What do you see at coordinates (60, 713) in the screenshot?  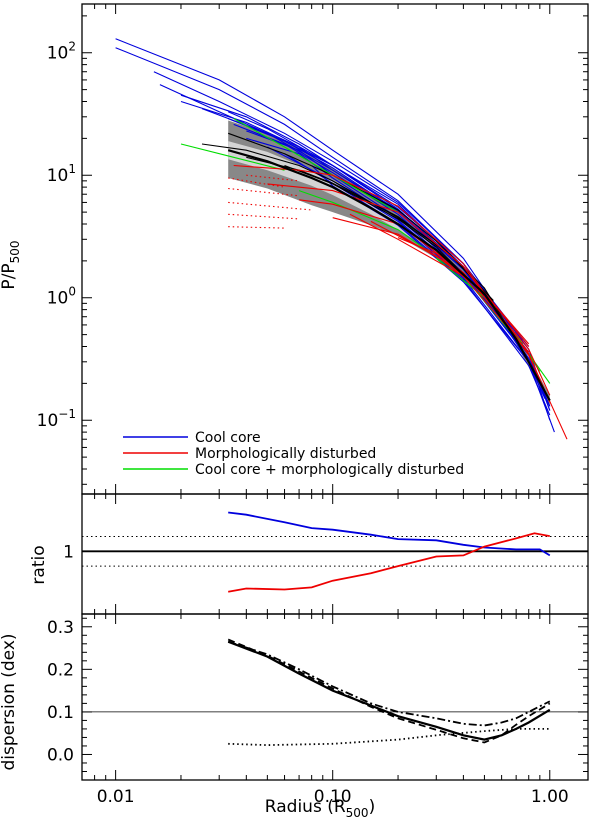 I see `dispersion-y-tick-label: 0.1` at bounding box center [60, 713].